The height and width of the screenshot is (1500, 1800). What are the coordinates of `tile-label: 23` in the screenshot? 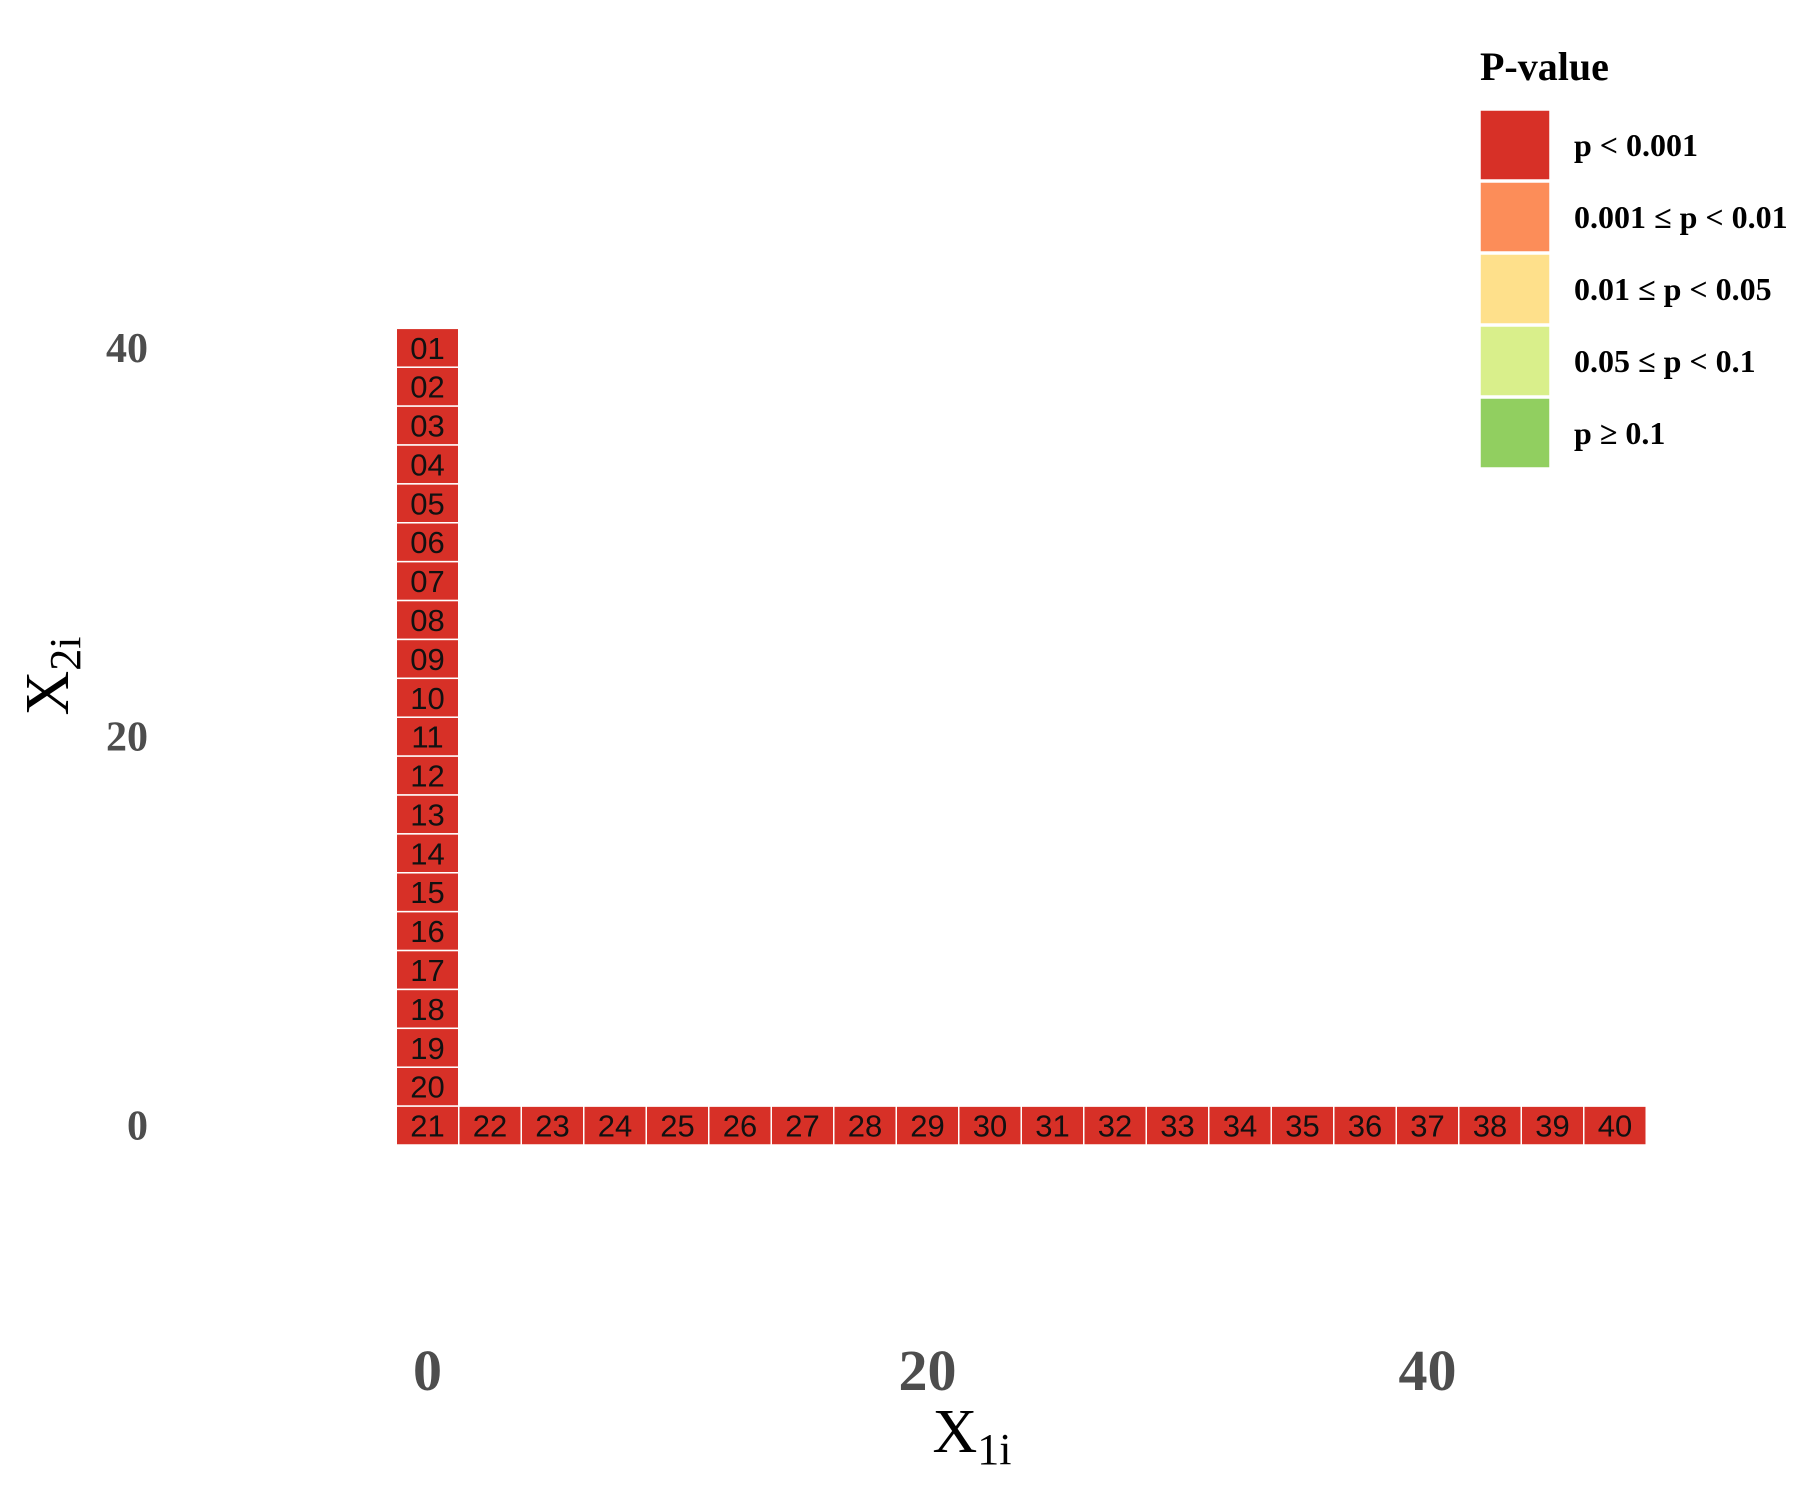 It's located at (552, 1126).